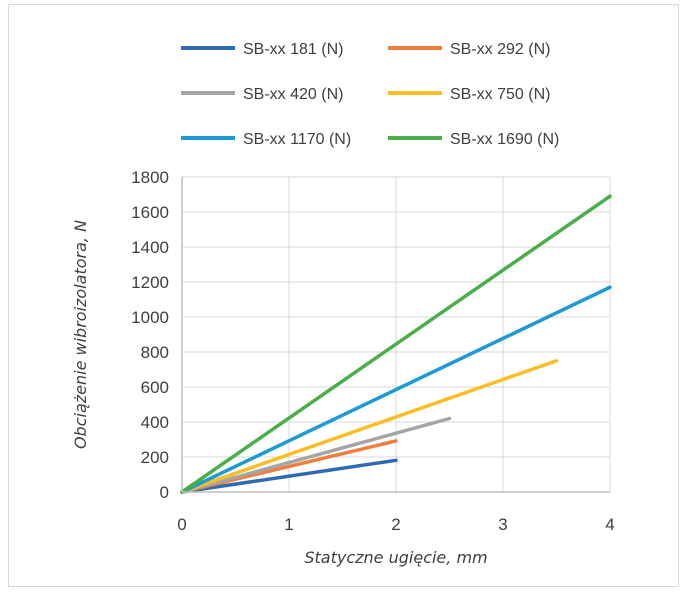 This screenshot has height=592, width=688. What do you see at coordinates (150, 317) in the screenshot?
I see `y-tick-label: 1000` at bounding box center [150, 317].